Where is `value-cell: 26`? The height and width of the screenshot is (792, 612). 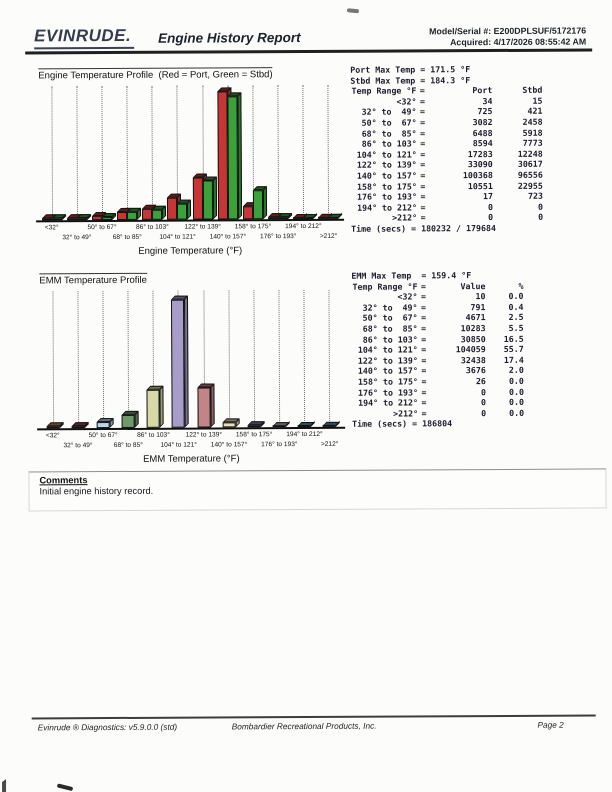 value-cell: 26 is located at coordinates (480, 381).